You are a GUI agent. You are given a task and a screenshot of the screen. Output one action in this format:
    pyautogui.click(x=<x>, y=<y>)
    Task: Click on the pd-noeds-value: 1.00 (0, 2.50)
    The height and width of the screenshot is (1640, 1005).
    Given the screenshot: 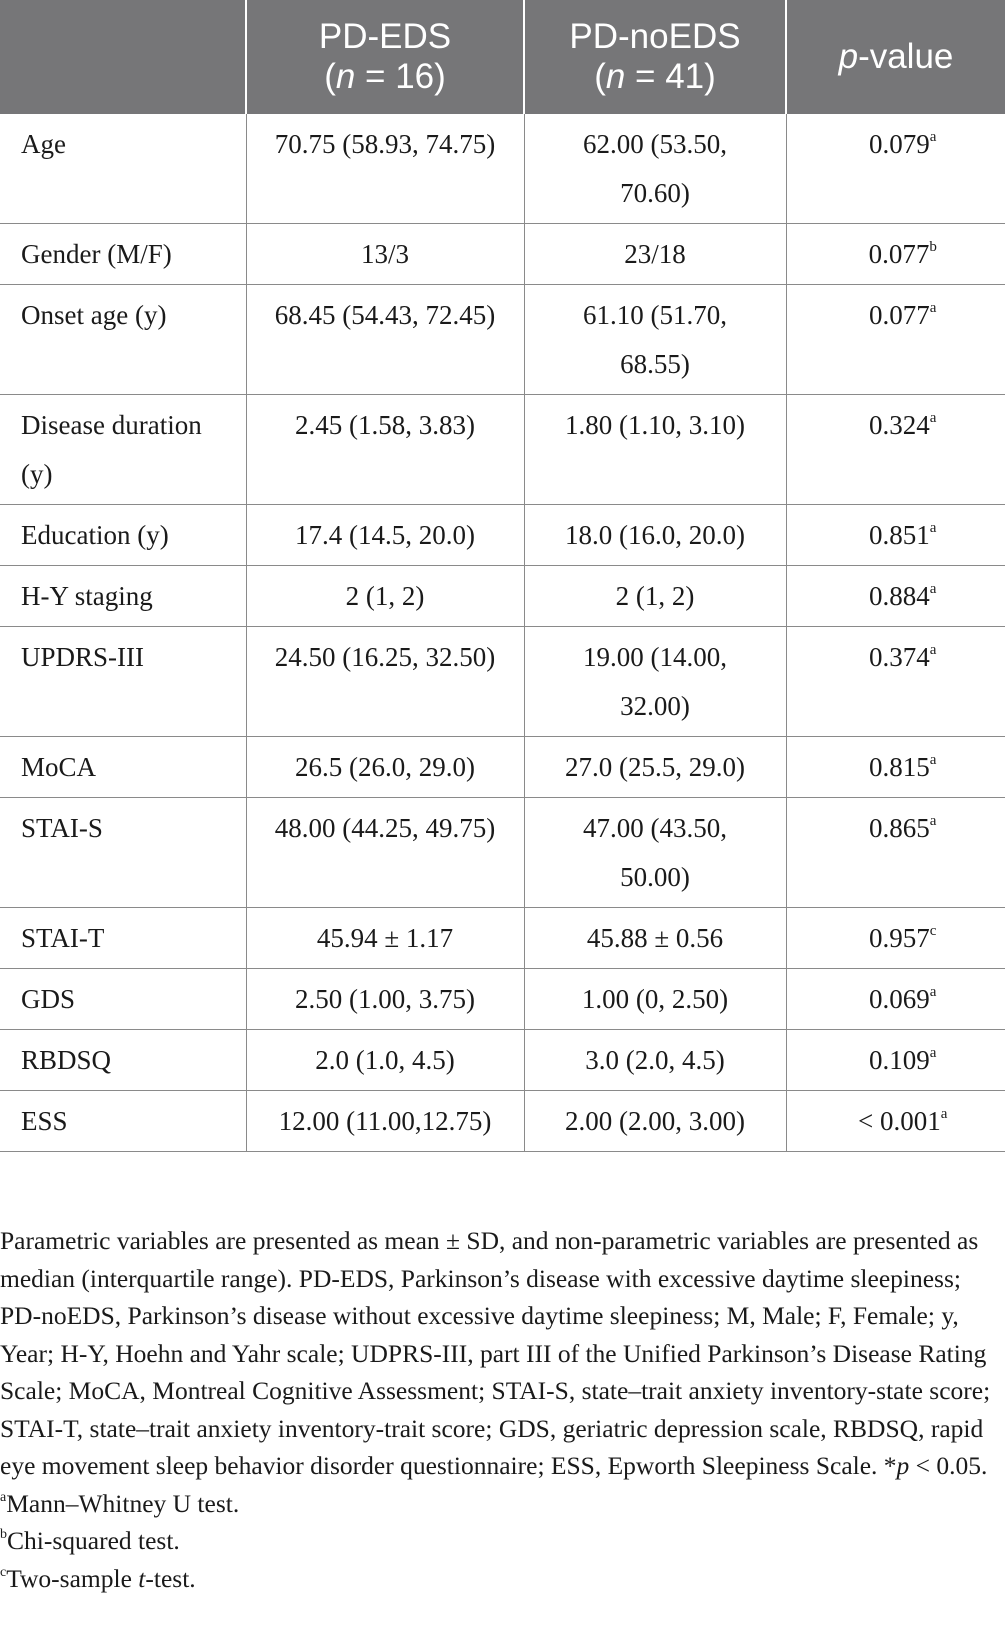 What is the action you would take?
    pyautogui.click(x=654, y=999)
    